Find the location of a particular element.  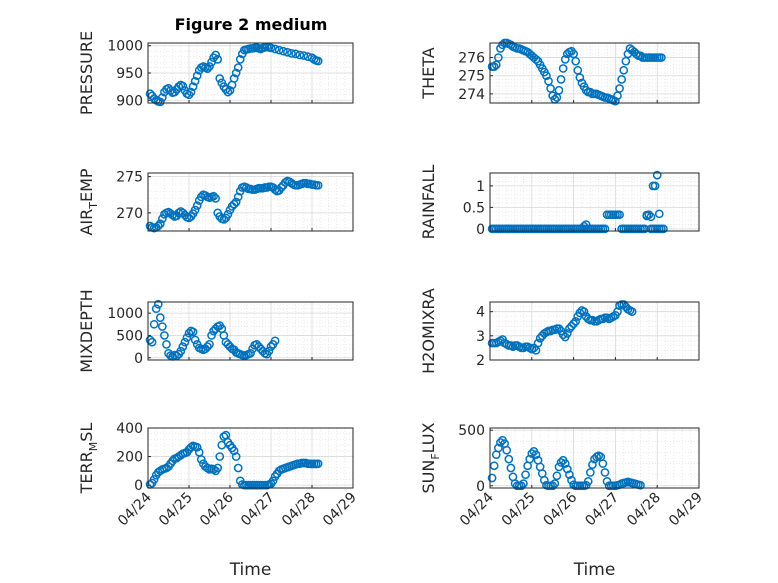

y-tick-label: 1 is located at coordinates (480, 187).